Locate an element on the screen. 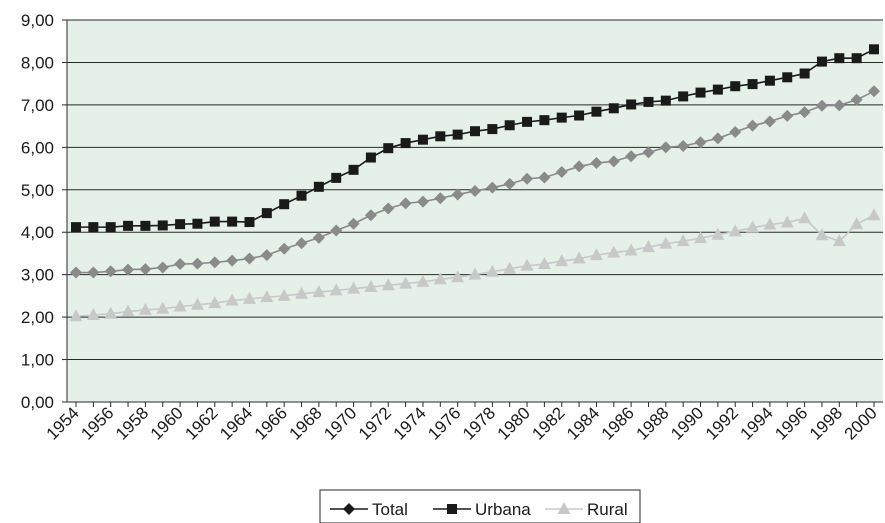  y-tick-label: 9,00 is located at coordinates (37, 20).